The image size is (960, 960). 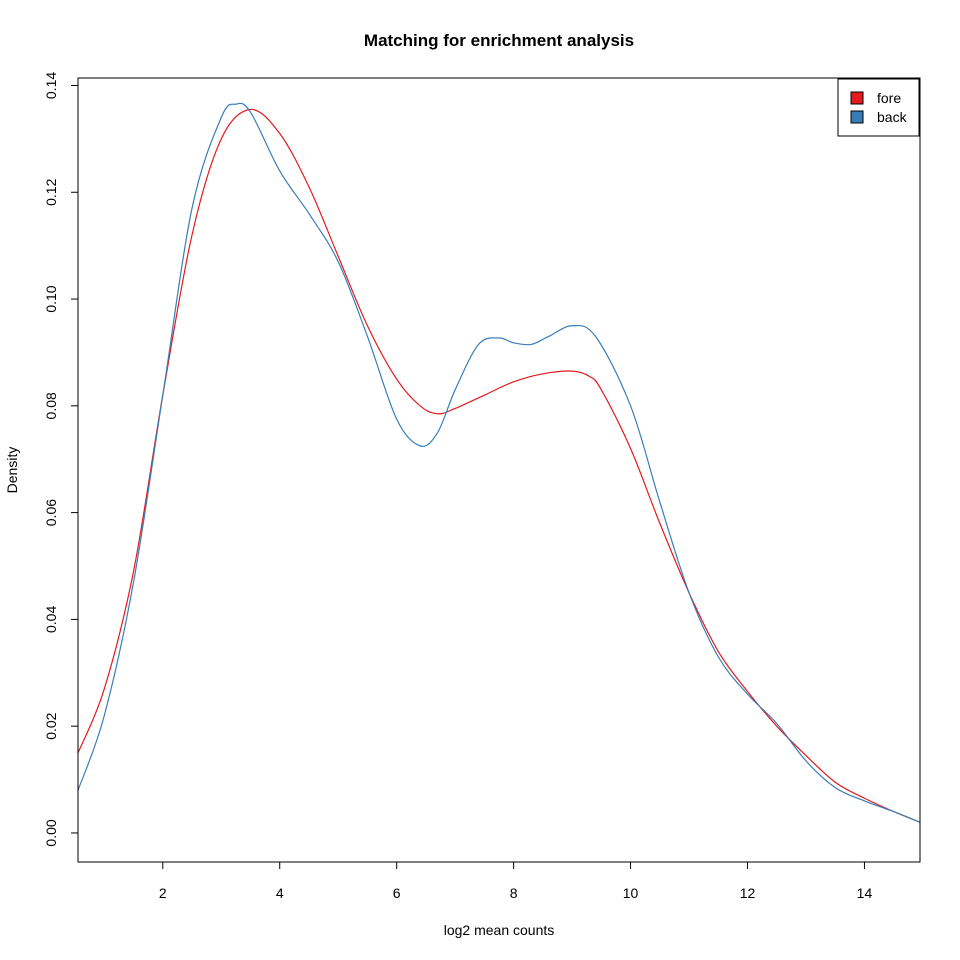 What do you see at coordinates (51, 725) in the screenshot?
I see `y-tick-label: 0.02` at bounding box center [51, 725].